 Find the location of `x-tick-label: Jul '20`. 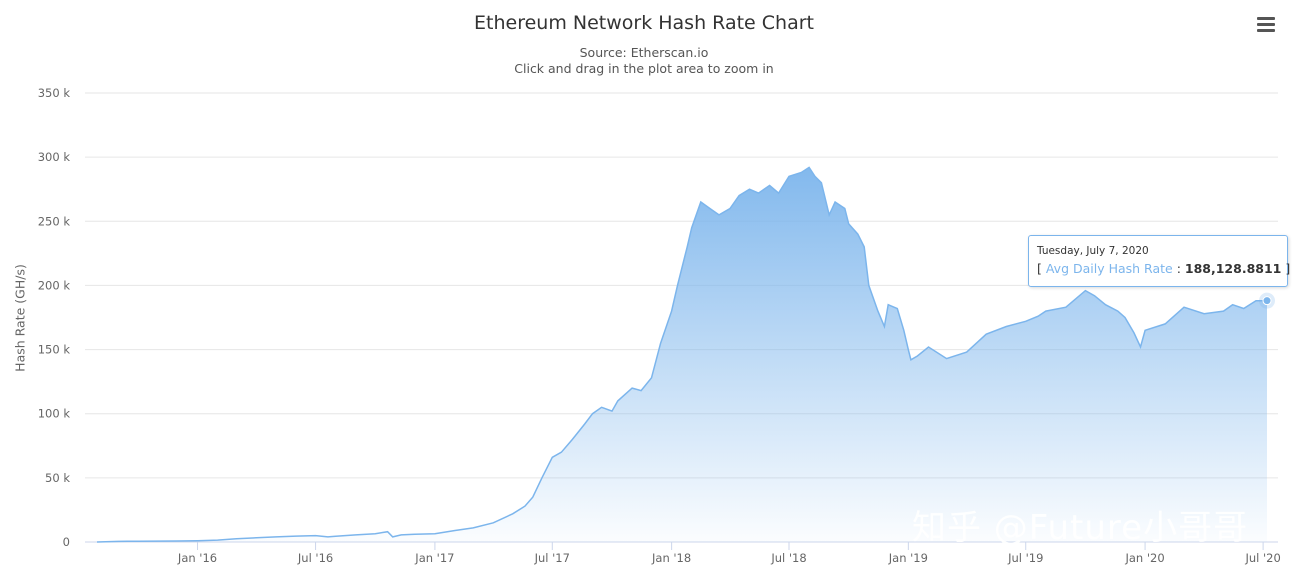

x-tick-label: Jul '20 is located at coordinates (1262, 558).